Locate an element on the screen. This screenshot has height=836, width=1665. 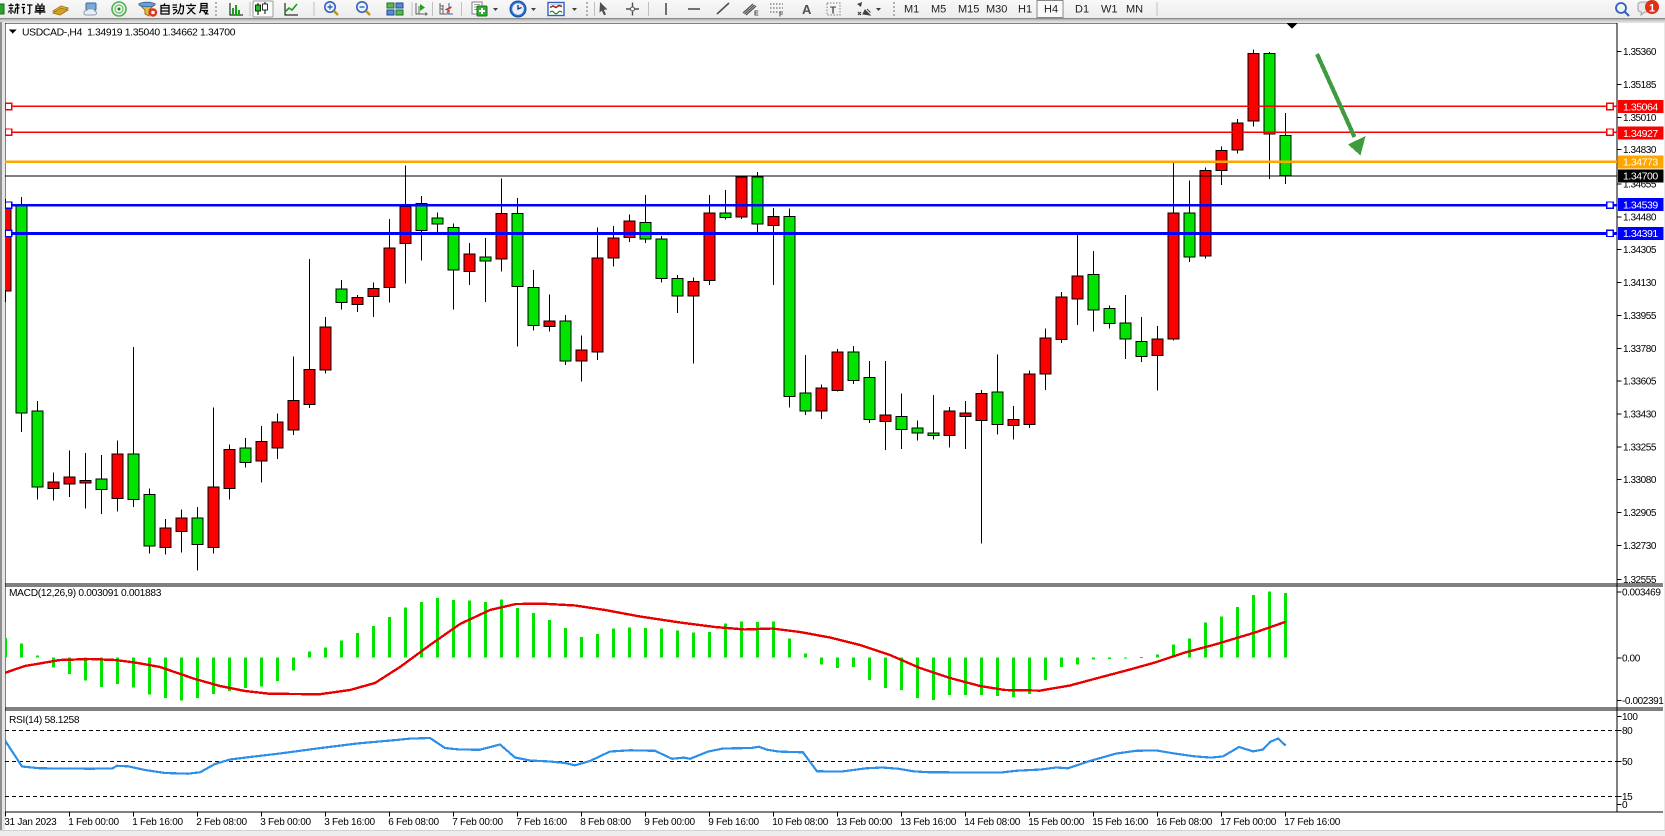
svg-text: 15 is located at coordinates (1627, 797).